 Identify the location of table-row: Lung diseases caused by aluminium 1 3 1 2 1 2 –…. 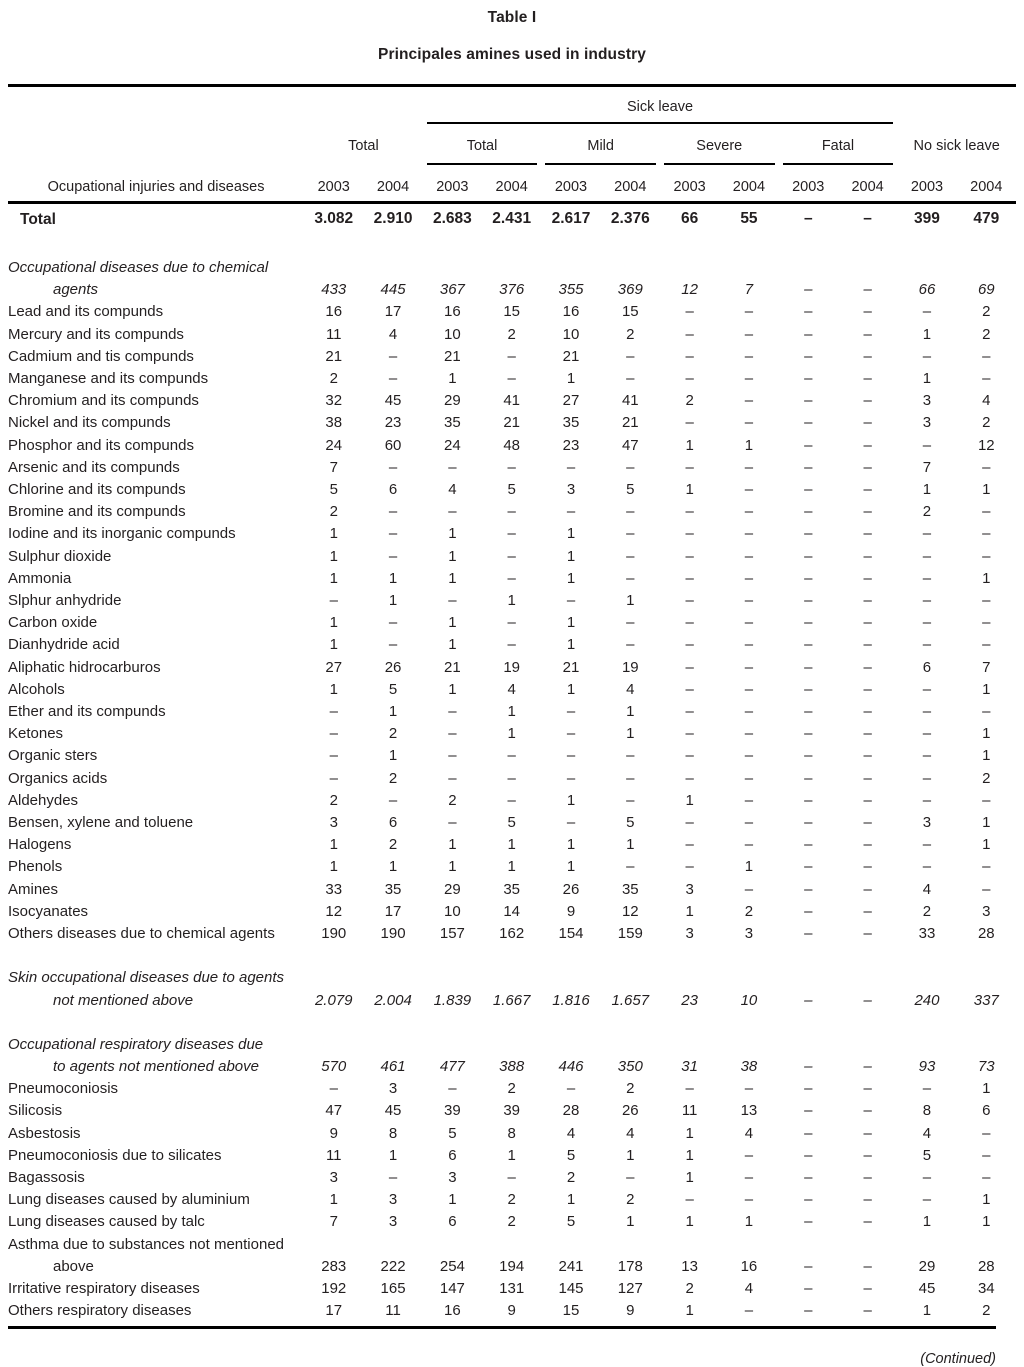
(512, 1200).